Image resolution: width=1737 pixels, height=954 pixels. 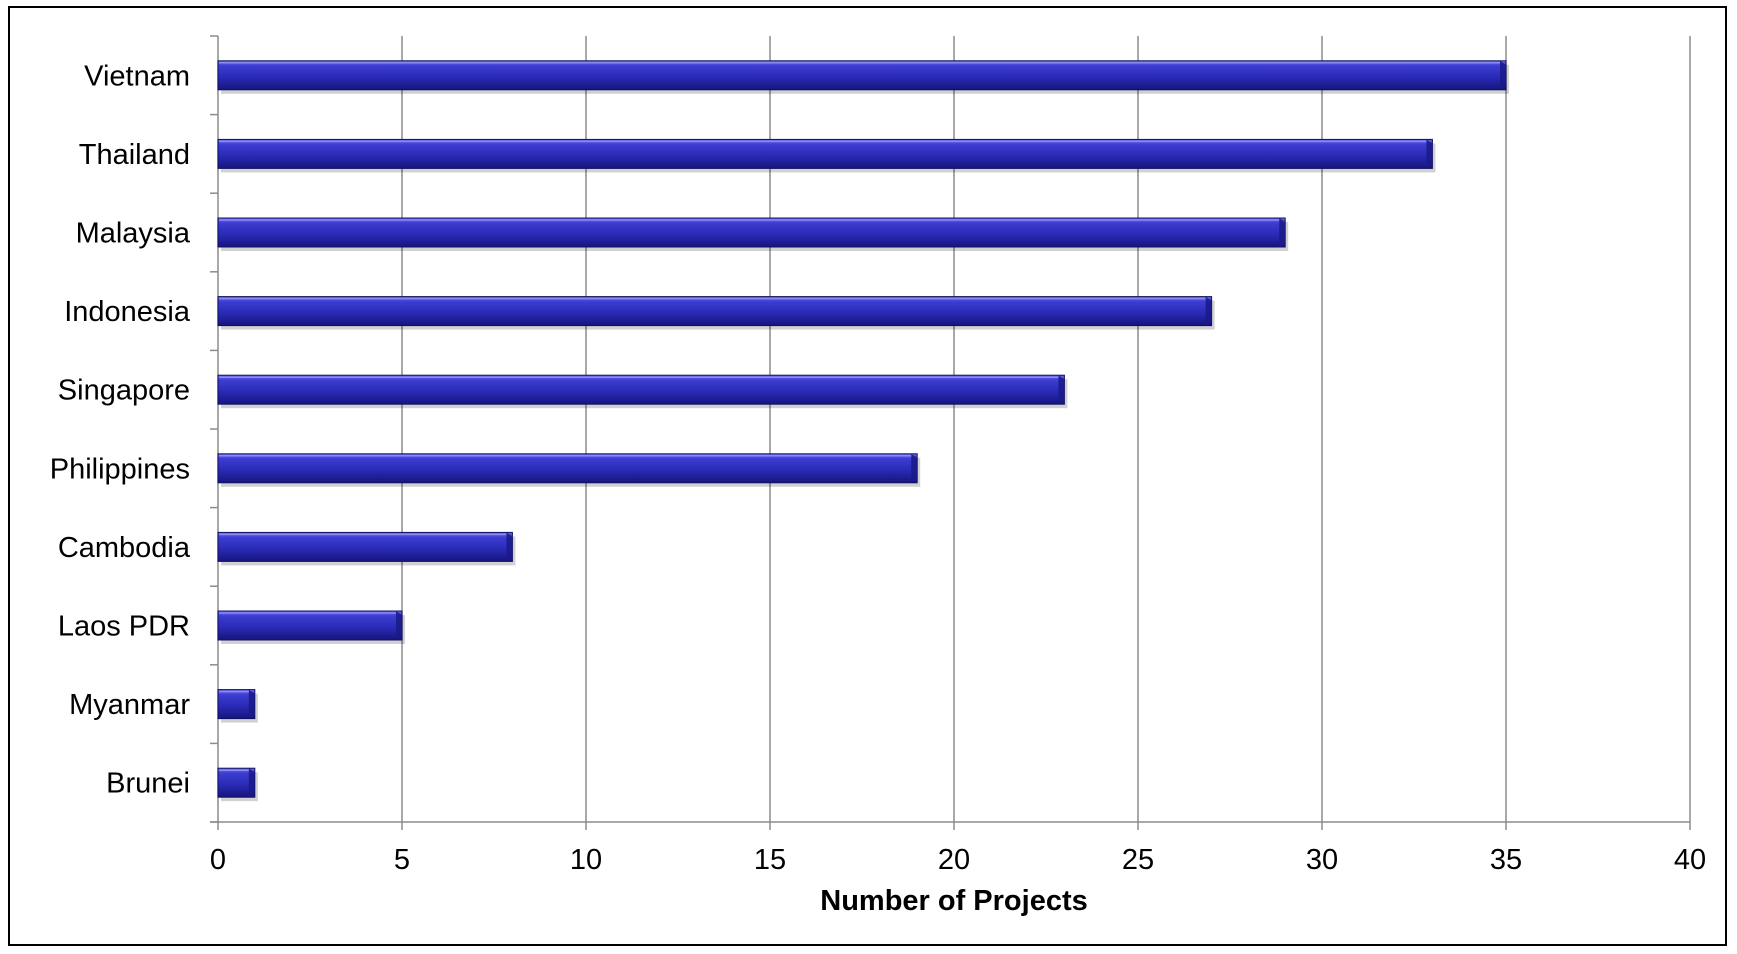 What do you see at coordinates (1322, 860) in the screenshot?
I see `x-tick-label: 30` at bounding box center [1322, 860].